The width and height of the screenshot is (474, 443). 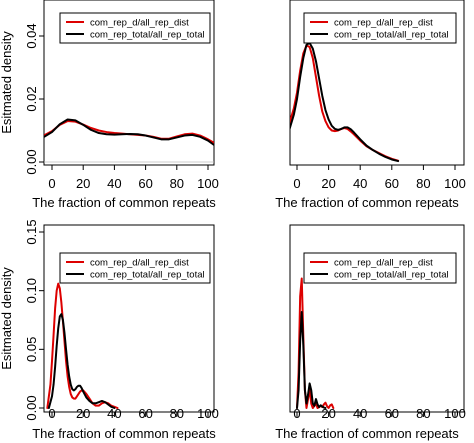 What do you see at coordinates (31, 349) in the screenshot?
I see `y-tick-label: 0.05` at bounding box center [31, 349].